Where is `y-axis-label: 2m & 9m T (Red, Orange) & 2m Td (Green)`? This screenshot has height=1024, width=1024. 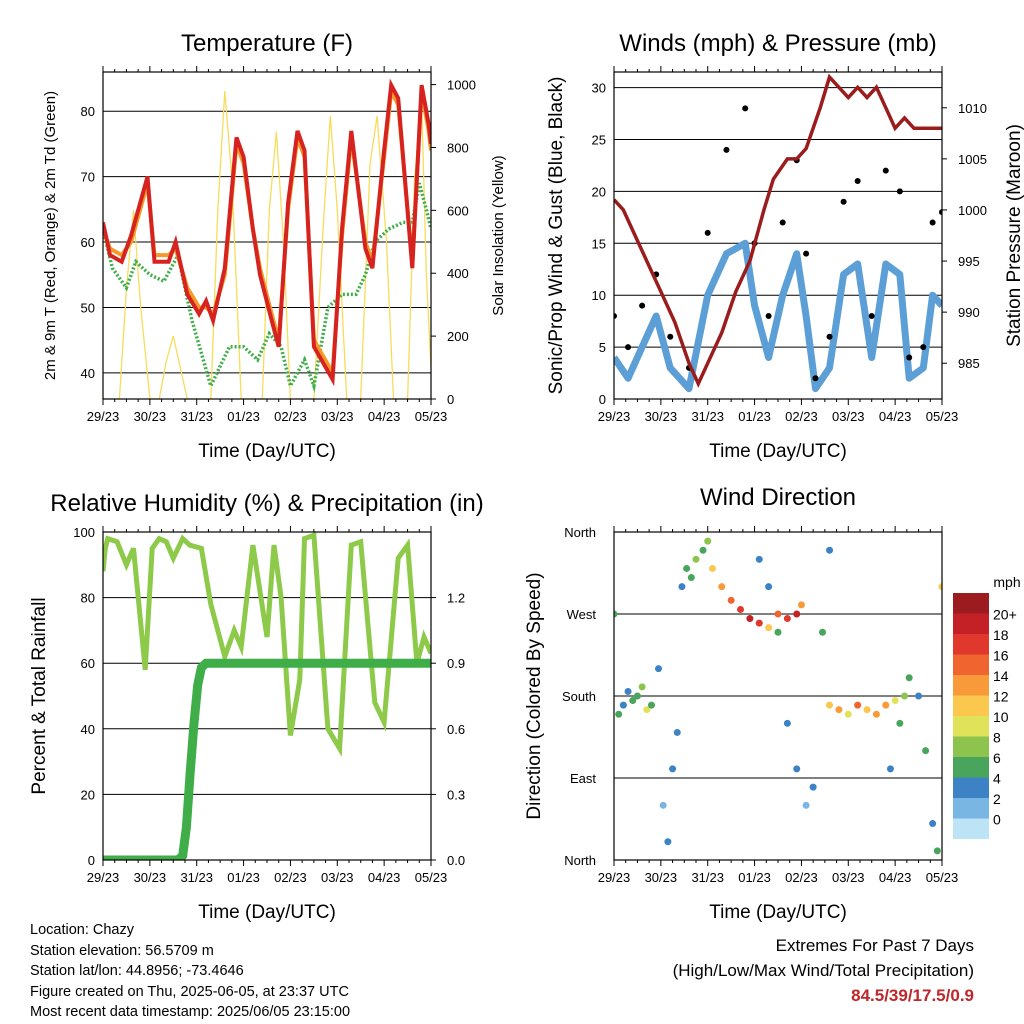 y-axis-label: 2m & 9m T (Red, Orange) & 2m Td (Green) is located at coordinates (50, 235).